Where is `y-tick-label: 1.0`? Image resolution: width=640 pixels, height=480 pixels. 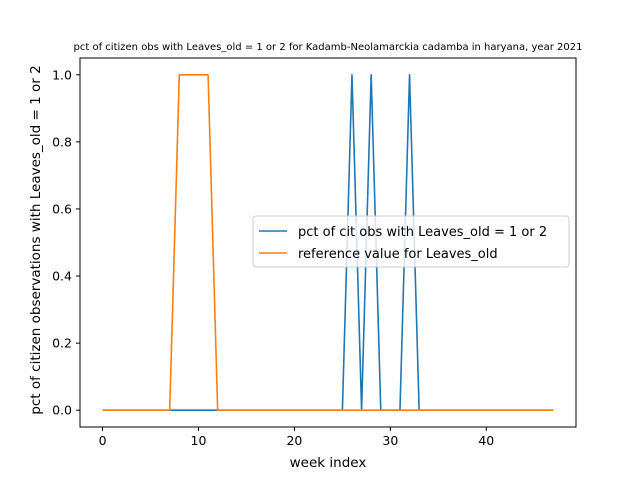
y-tick-label: 1.0 is located at coordinates (62, 74).